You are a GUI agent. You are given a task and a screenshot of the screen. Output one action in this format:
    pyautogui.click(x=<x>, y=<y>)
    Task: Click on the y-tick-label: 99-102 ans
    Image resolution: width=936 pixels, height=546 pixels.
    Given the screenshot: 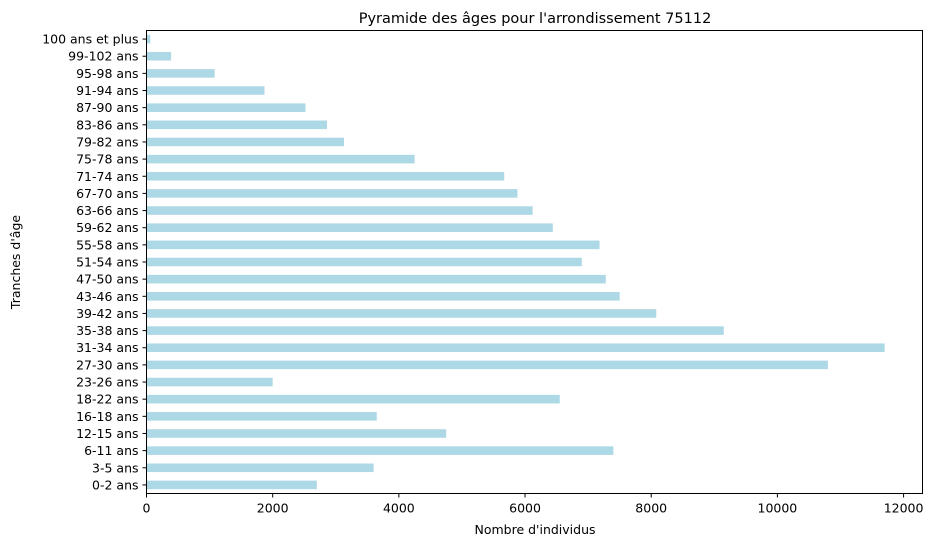 What is the action you would take?
    pyautogui.click(x=103, y=56)
    